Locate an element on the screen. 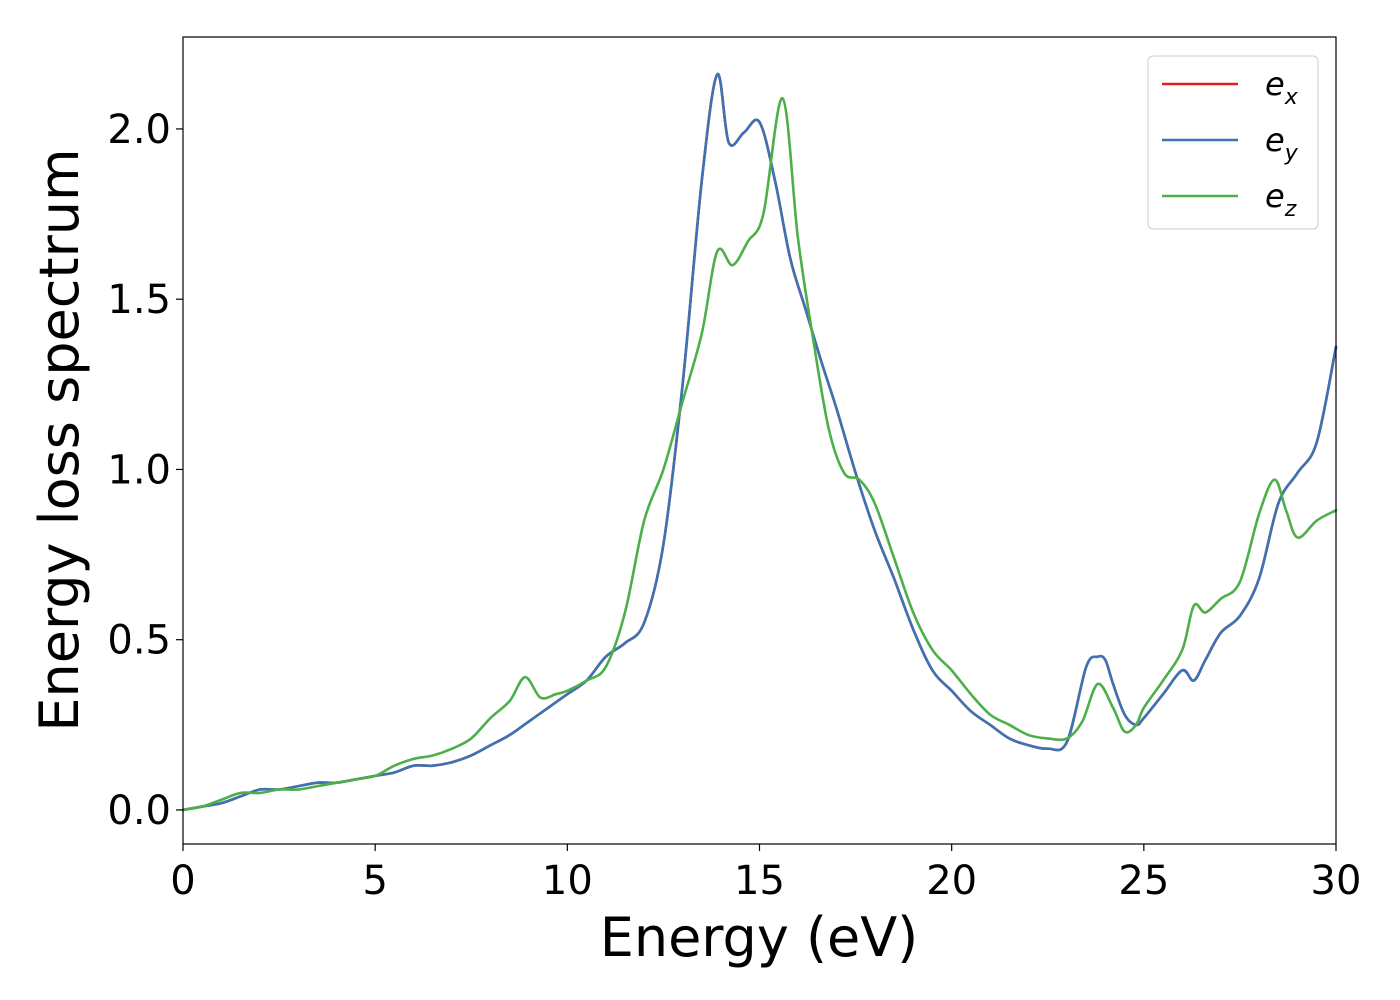  x-tick-label: 20 is located at coordinates (951, 881).